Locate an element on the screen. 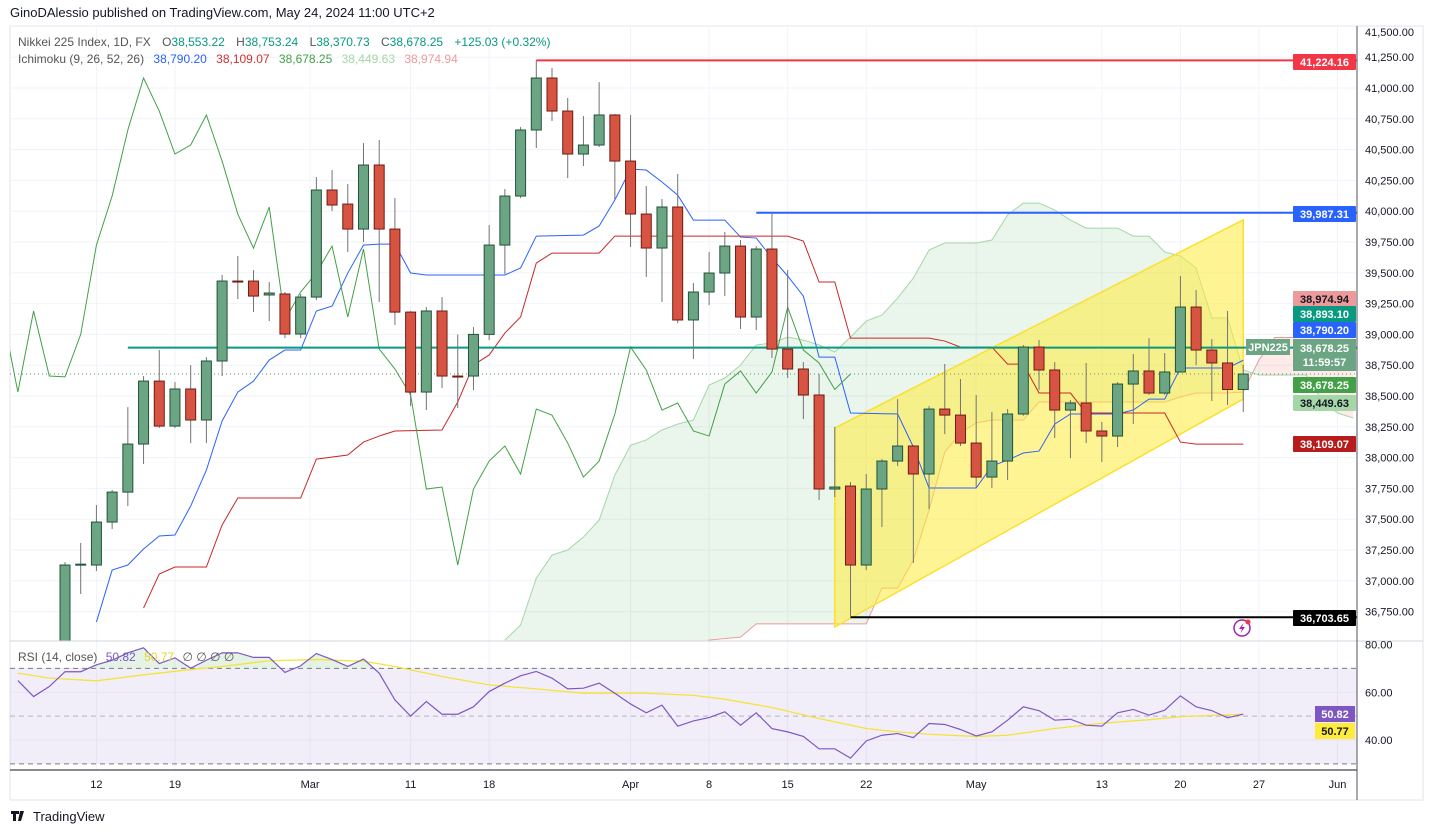  chikou-value: 38,678.25 is located at coordinates (306, 59).